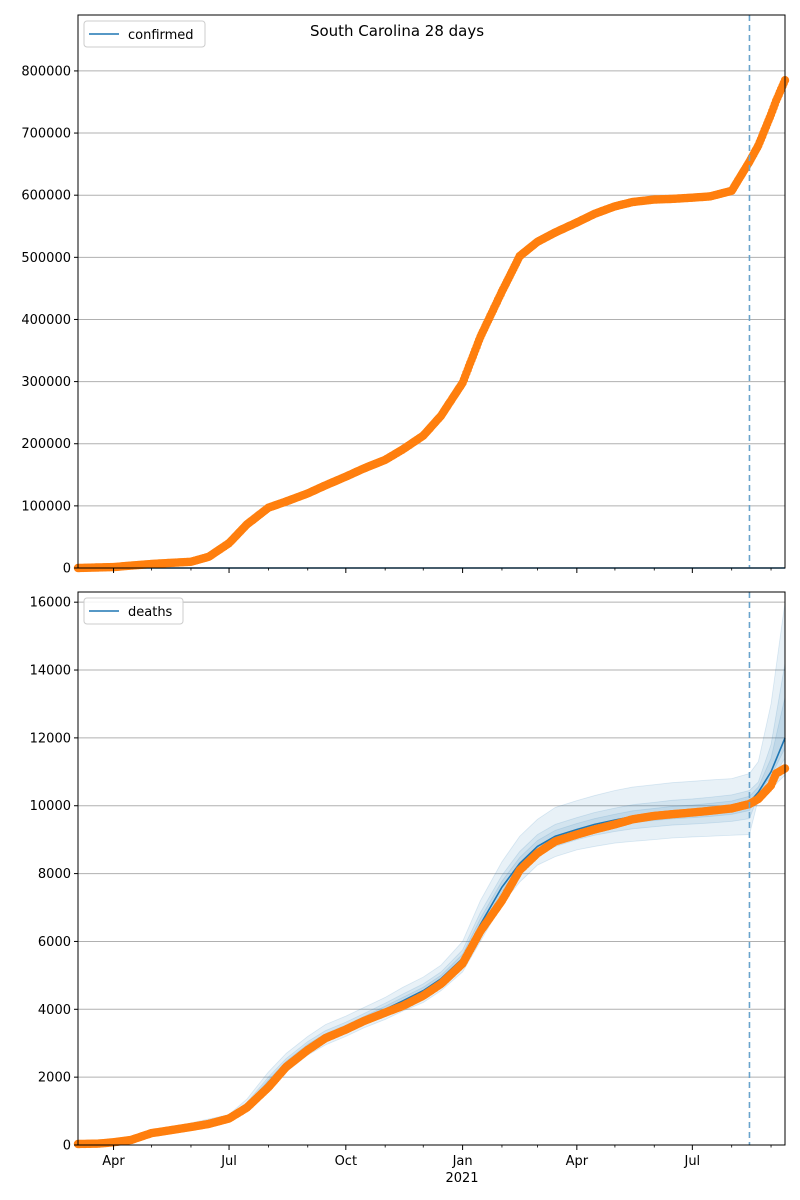 The width and height of the screenshot is (800, 1200). What do you see at coordinates (161, 35) in the screenshot?
I see `legend-label-confirmed: confirmed` at bounding box center [161, 35].